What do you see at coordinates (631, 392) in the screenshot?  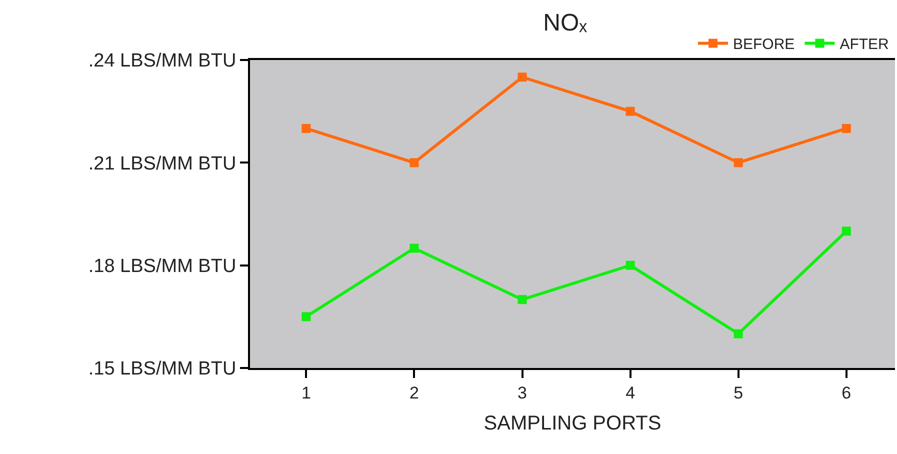 I see `x-tick-label: 4` at bounding box center [631, 392].